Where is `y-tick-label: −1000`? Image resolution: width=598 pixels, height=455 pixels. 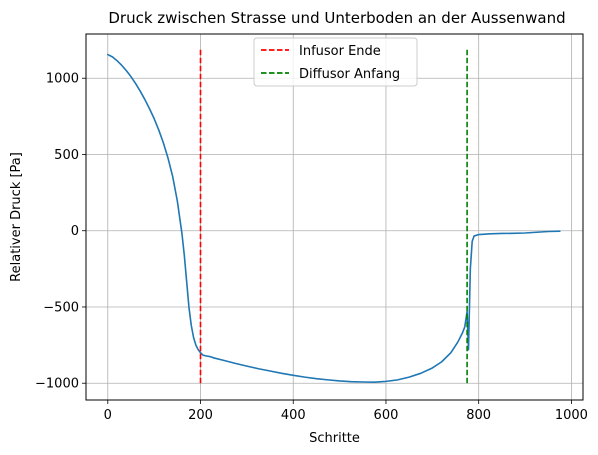 y-tick-label: −1000 is located at coordinates (57, 384).